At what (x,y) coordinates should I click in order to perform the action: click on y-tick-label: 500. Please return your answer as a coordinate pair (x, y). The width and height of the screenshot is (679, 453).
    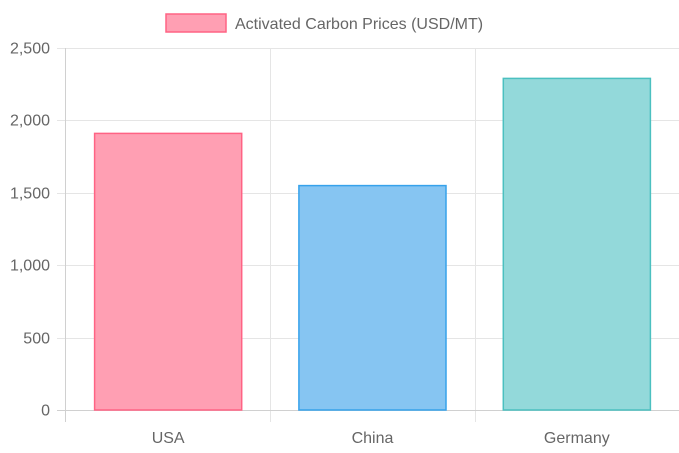
    Looking at the image, I should click on (36, 339).